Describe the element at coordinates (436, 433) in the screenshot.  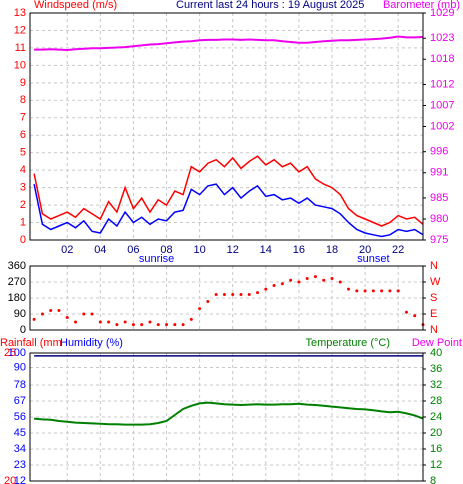
I see `y2-tick-label: 20` at that location.